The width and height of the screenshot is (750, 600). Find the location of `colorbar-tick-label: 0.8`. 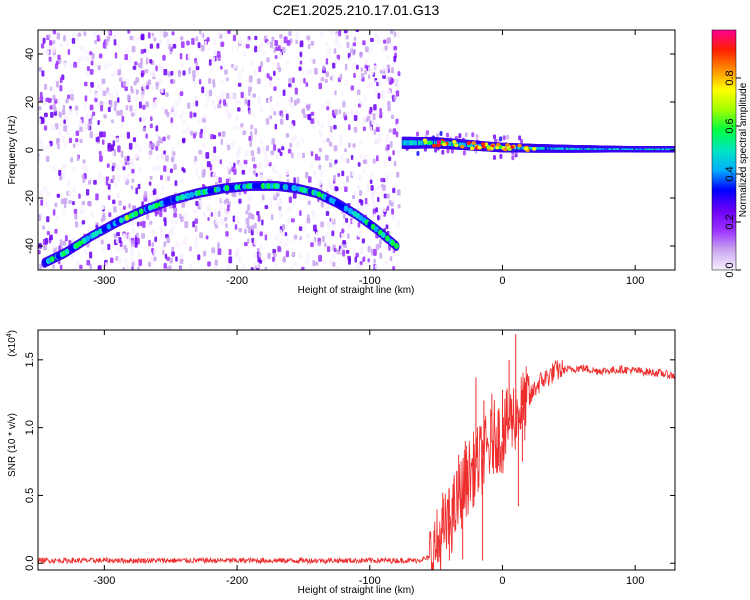

colorbar-tick-label: 0.8 is located at coordinates (730, 77).